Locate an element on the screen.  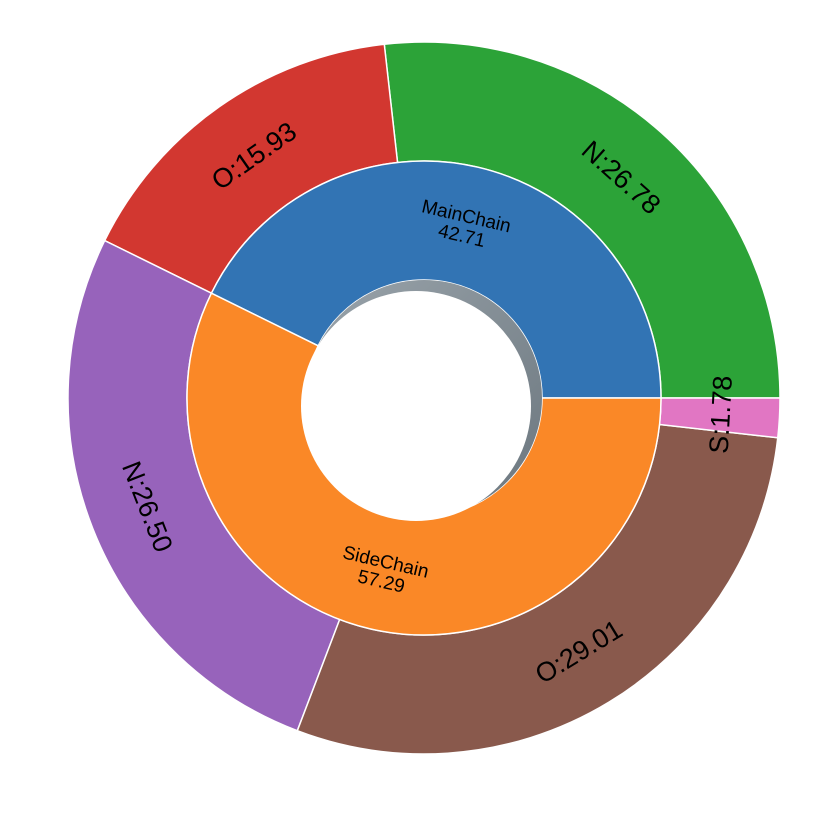
outer-label-s-1-78: S:1.78 is located at coordinates (721, 415).